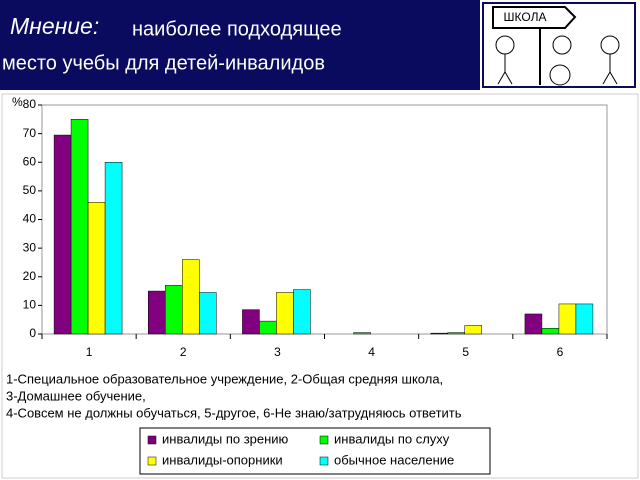 Image resolution: width=640 pixels, height=480 pixels. Describe the element at coordinates (277, 352) in the screenshot. I see `x-tick-label: 3` at that location.